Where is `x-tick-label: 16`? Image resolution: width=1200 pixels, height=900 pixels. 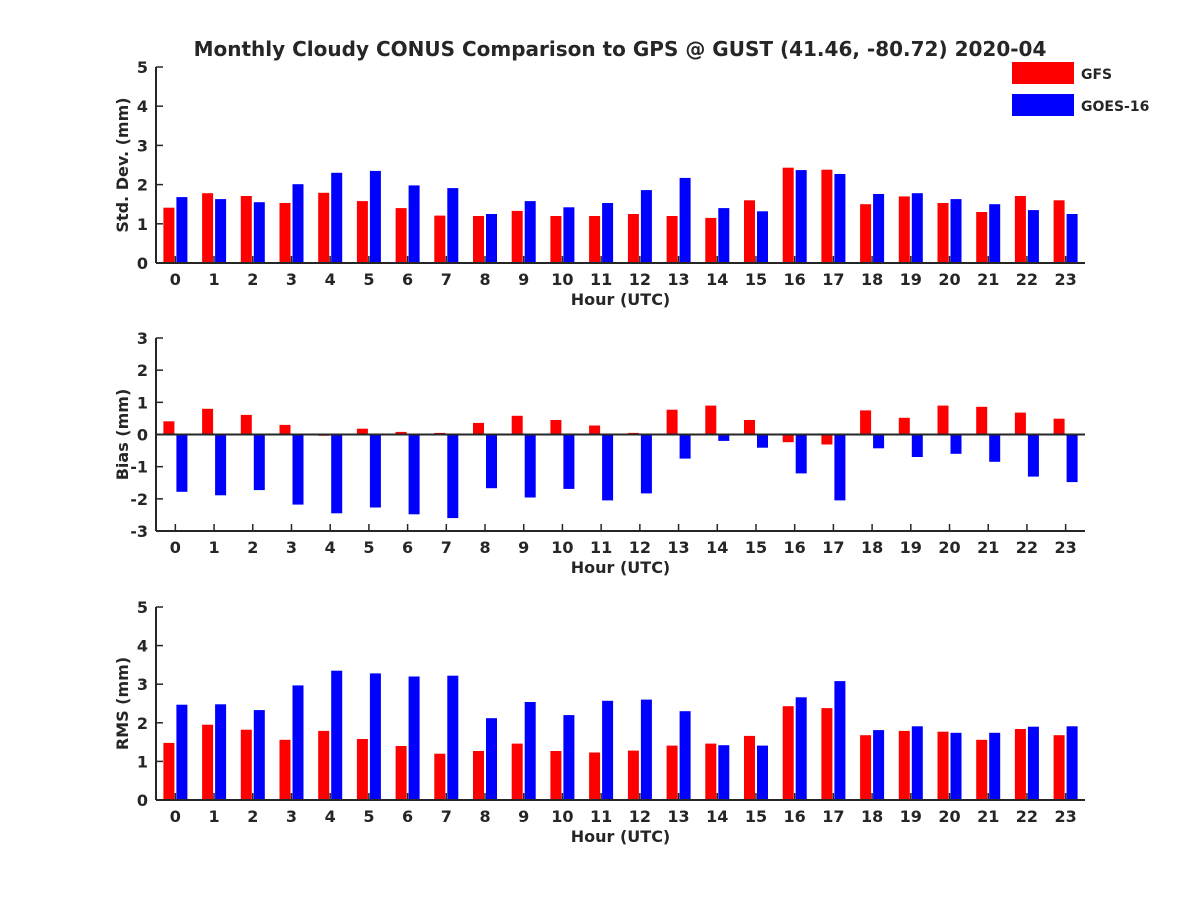 x-tick-label: 16 is located at coordinates (795, 547).